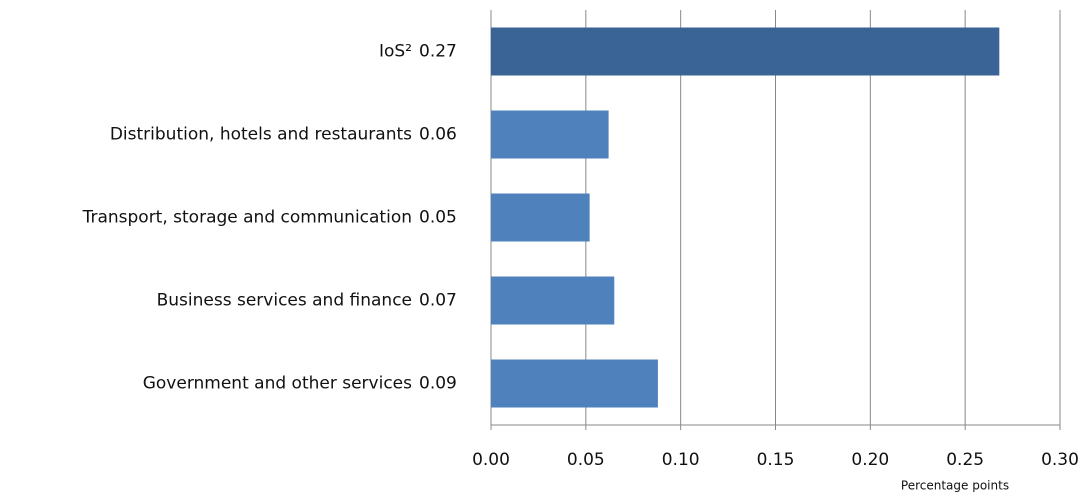  I want to click on x-tick-label: 0.25, so click(965, 460).